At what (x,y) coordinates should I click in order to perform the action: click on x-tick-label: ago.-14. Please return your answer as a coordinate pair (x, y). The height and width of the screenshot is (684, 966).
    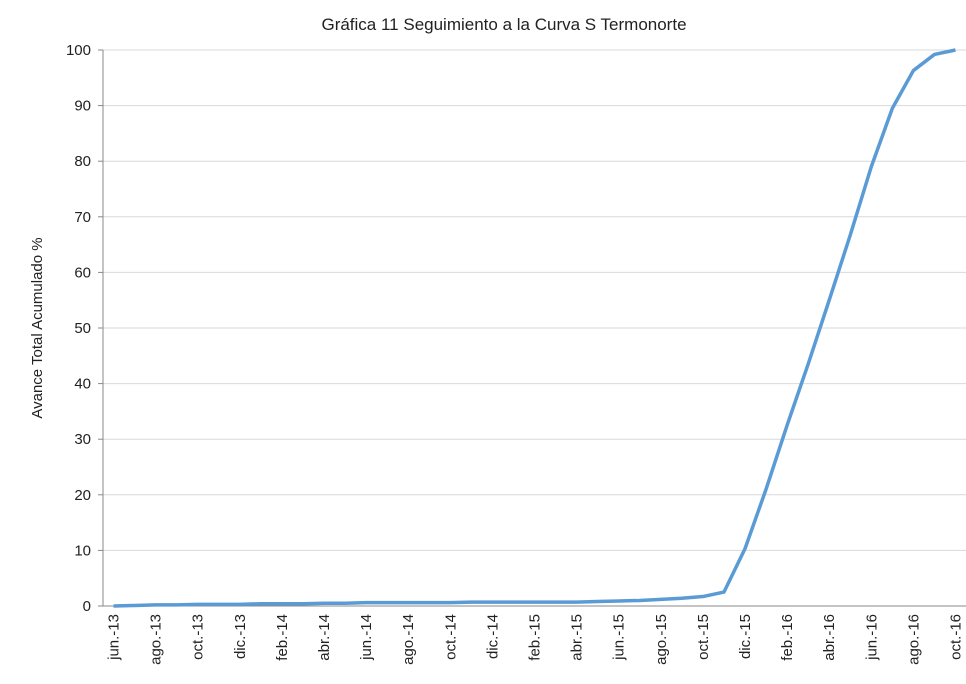
    Looking at the image, I should click on (408, 639).